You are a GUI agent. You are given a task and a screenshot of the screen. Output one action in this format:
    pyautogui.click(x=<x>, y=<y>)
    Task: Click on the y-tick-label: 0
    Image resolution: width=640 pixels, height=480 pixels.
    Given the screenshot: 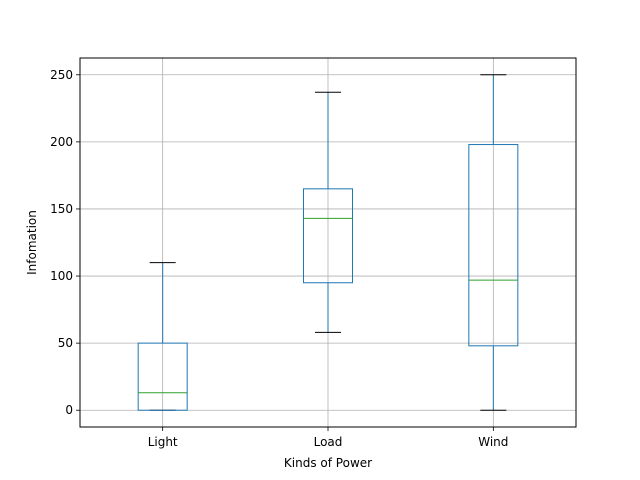 What is the action you would take?
    pyautogui.click(x=69, y=410)
    